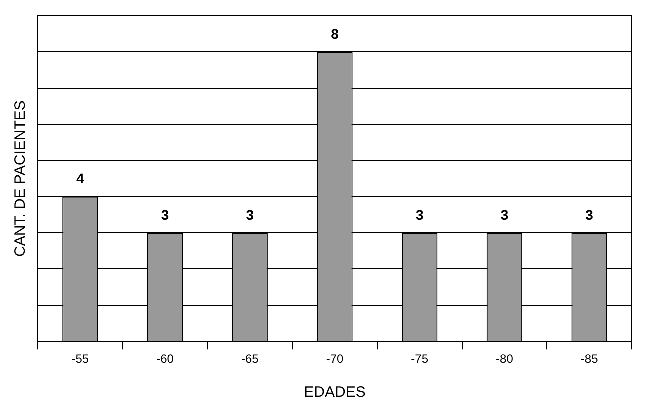  I want to click on y-axis-title: CANT. DE PACIENTES, so click(21, 179).